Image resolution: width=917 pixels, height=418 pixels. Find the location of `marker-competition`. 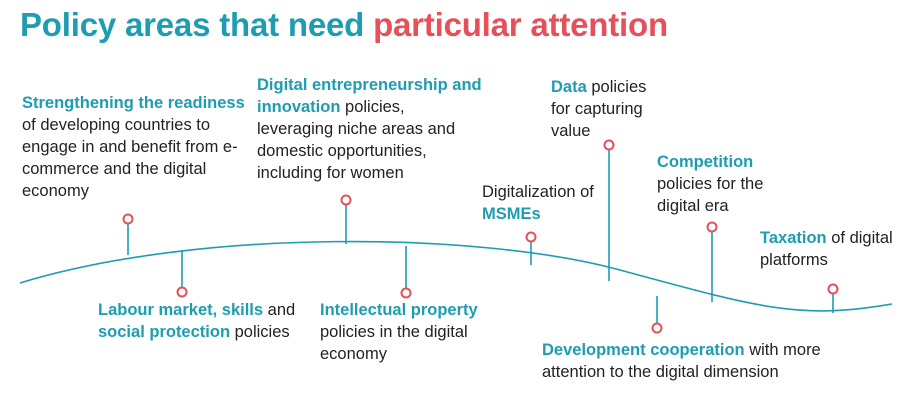

marker-competition is located at coordinates (712, 227).